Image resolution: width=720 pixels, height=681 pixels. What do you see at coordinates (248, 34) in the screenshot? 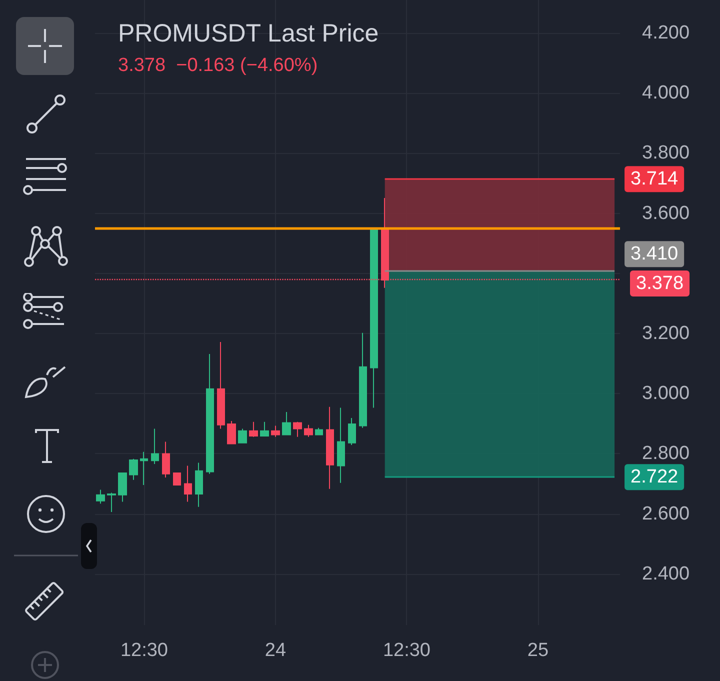
I see `text: PROMUSDT Last Price` at bounding box center [248, 34].